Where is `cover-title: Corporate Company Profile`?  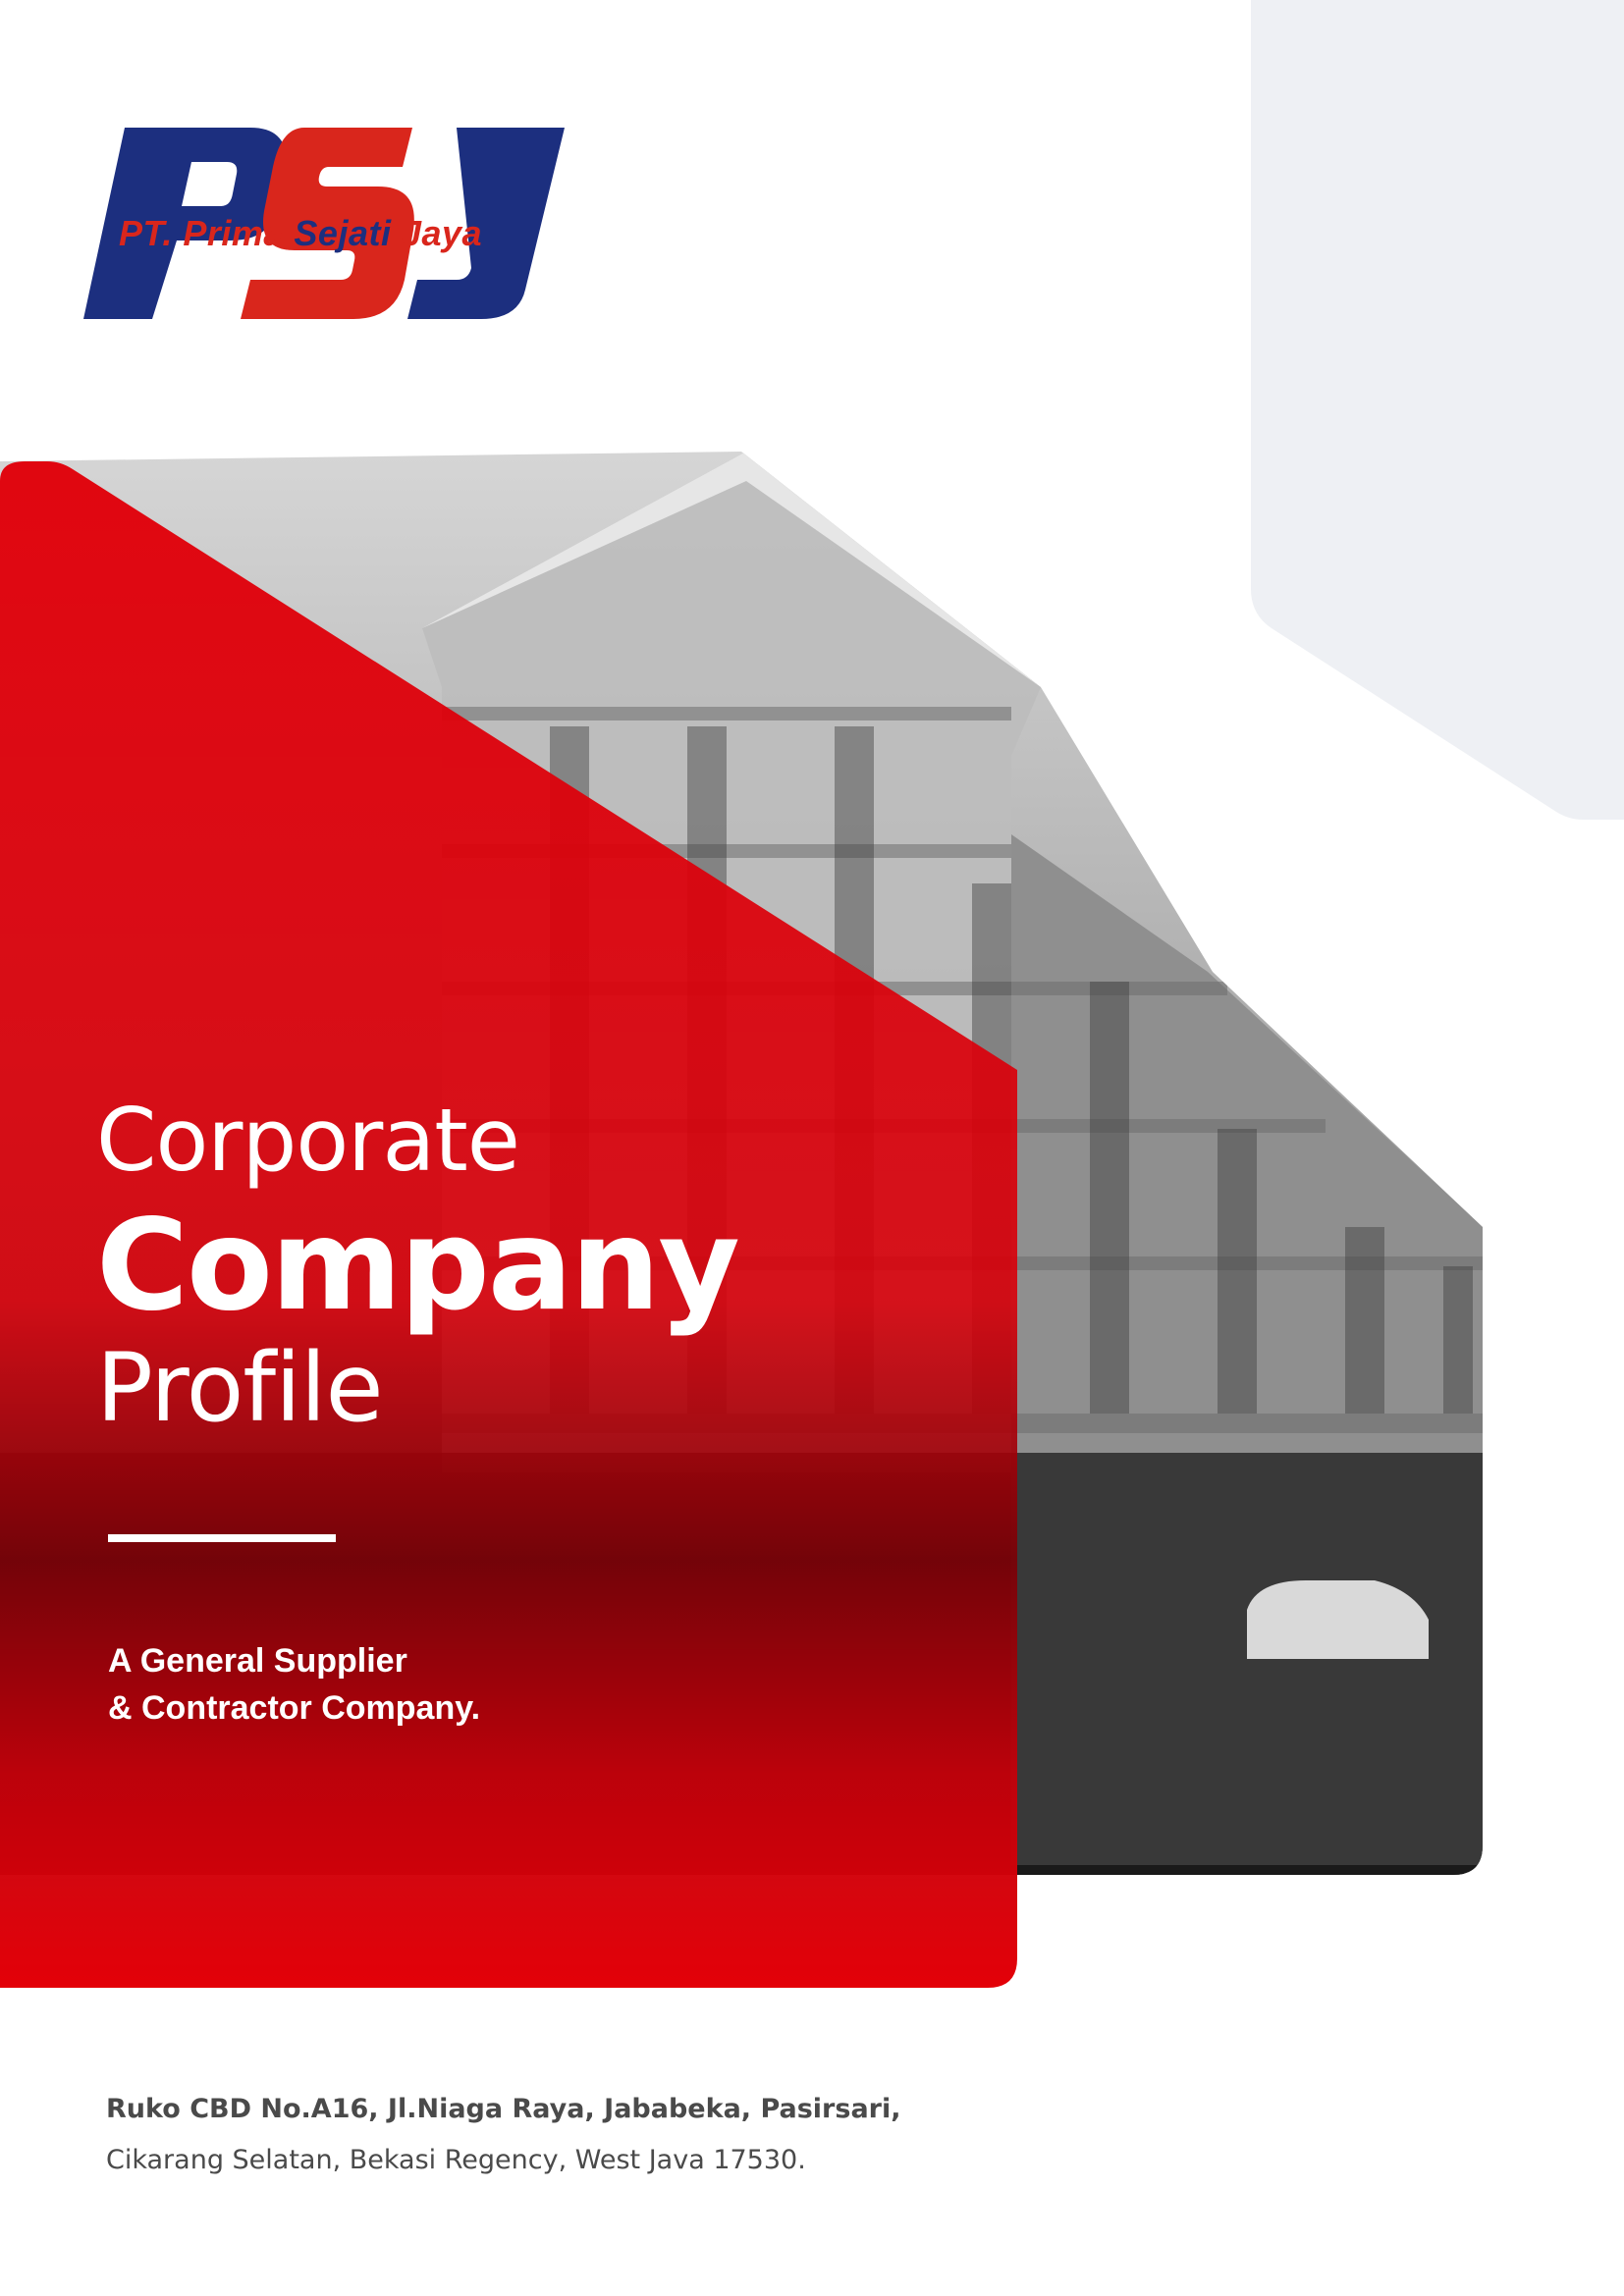 cover-title: Corporate Company Profile is located at coordinates (418, 1266).